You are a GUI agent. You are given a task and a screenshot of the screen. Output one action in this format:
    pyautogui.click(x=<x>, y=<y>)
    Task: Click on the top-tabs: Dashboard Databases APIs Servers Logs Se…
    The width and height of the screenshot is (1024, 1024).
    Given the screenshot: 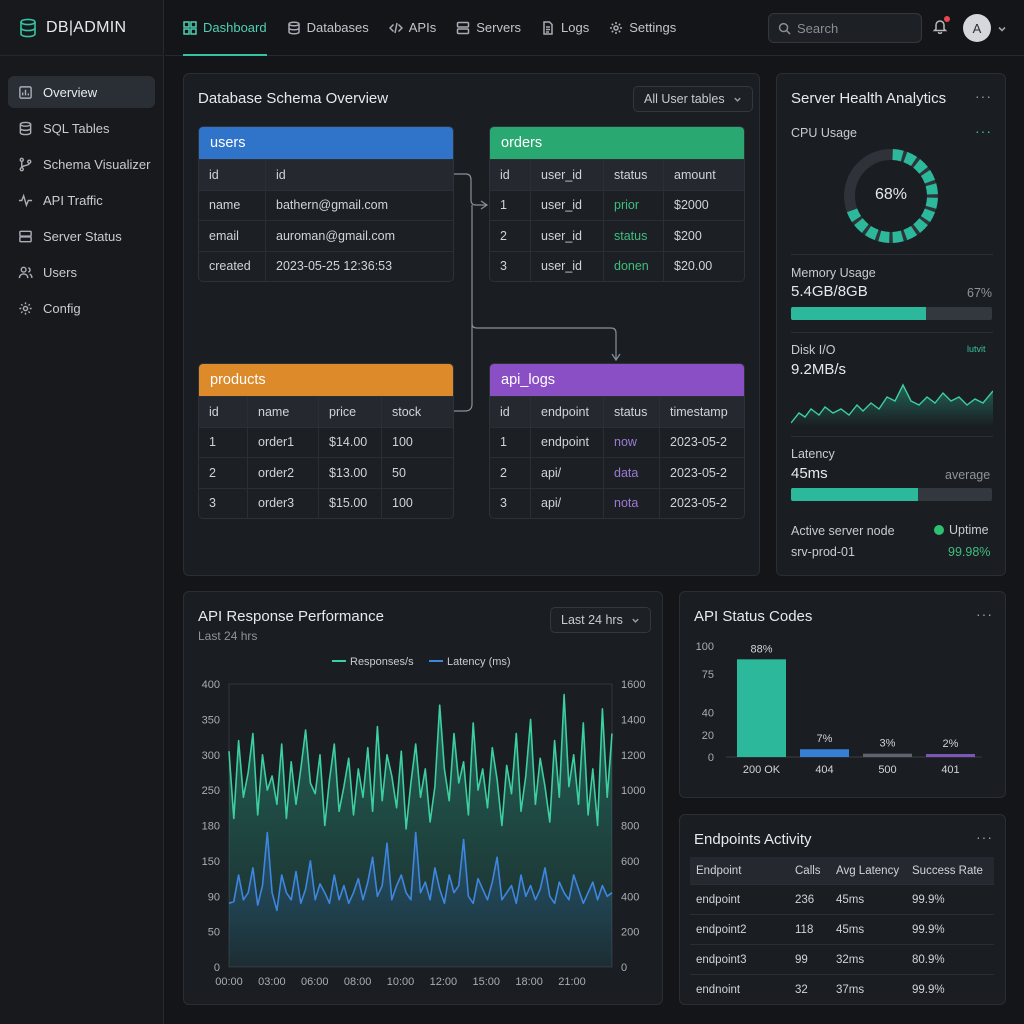 What is the action you would take?
    pyautogui.click(x=420, y=28)
    